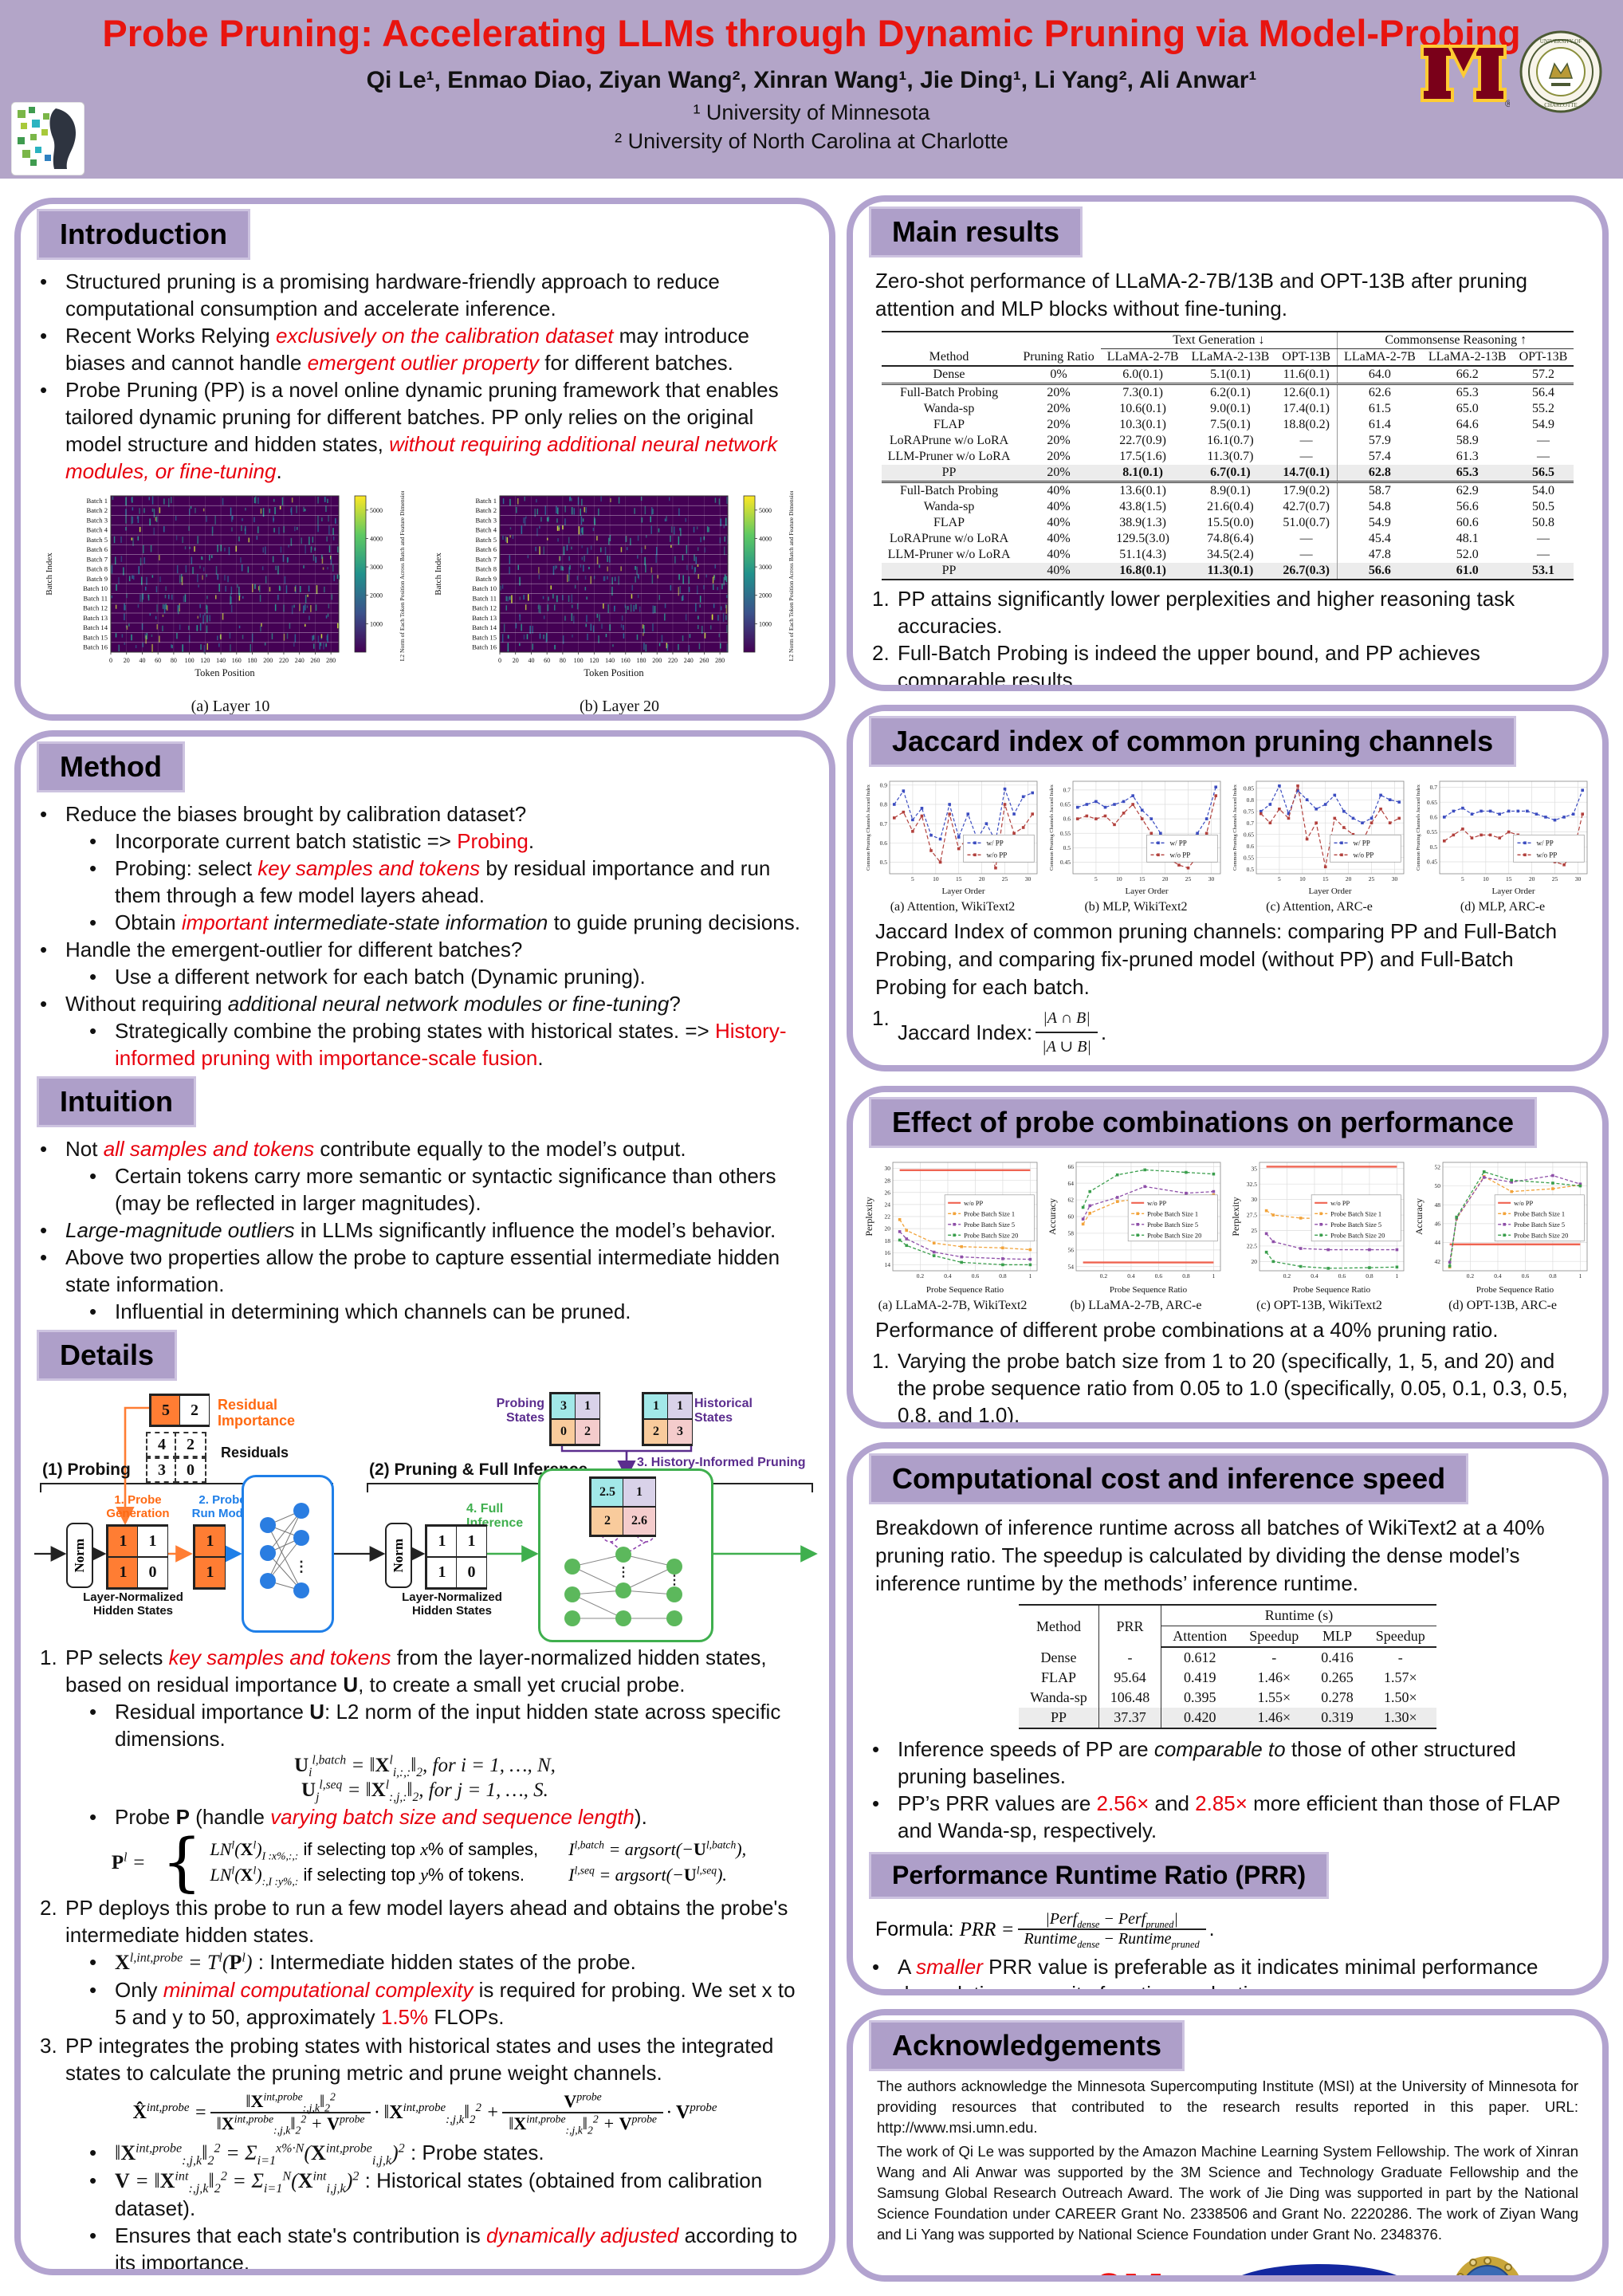 This screenshot has height=2296, width=1623. What do you see at coordinates (657, 660) in the screenshot?
I see `svg-text: 200` at bounding box center [657, 660].